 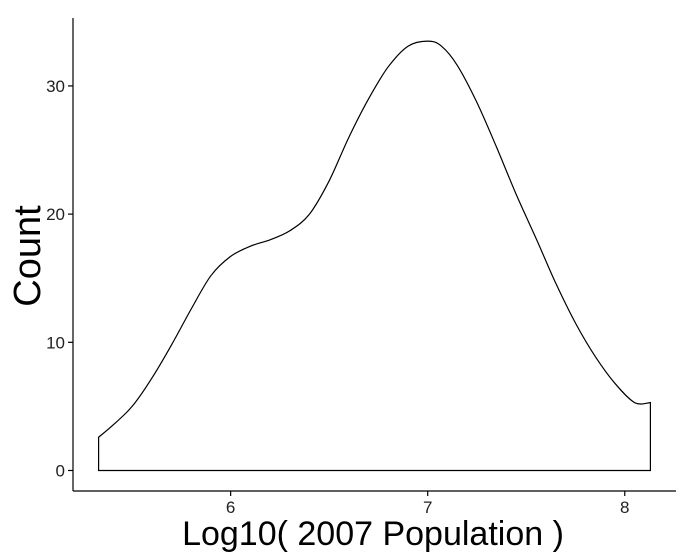 What do you see at coordinates (427, 507) in the screenshot?
I see `x-tick-label: 7` at bounding box center [427, 507].